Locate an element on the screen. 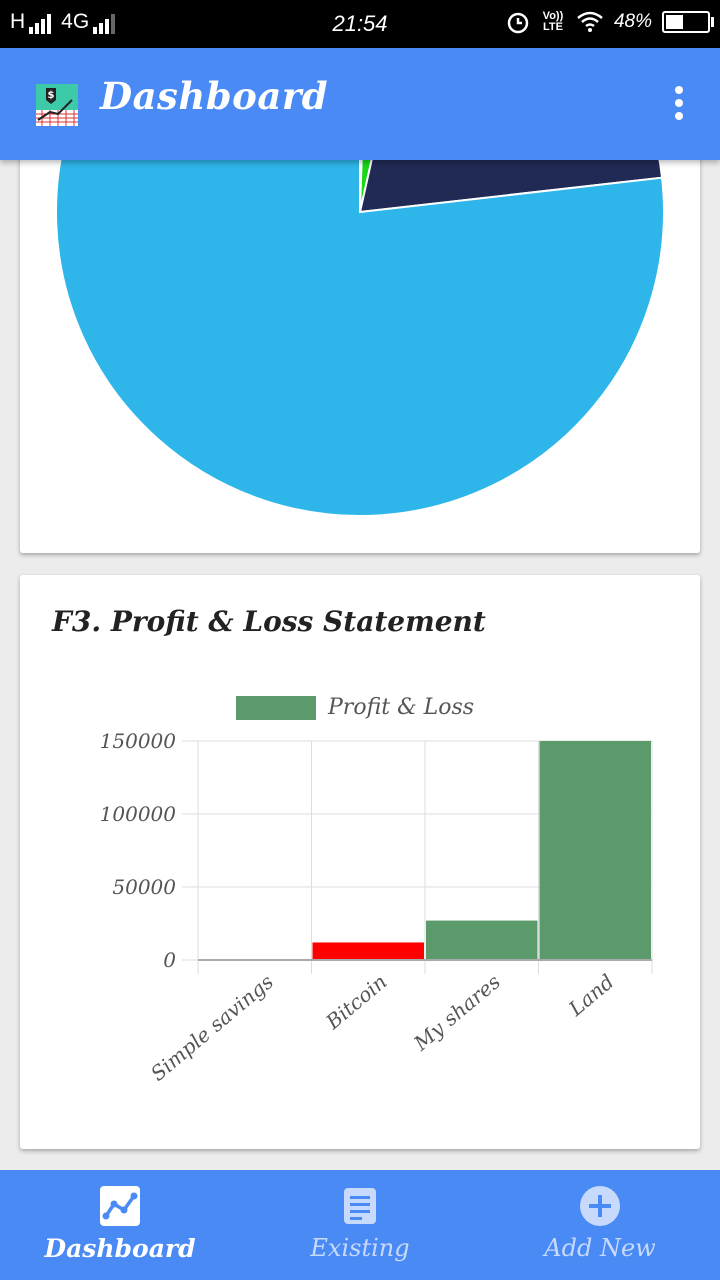 This screenshot has width=720, height=1280. nav-existing-label: Existing is located at coordinates (360, 1248).